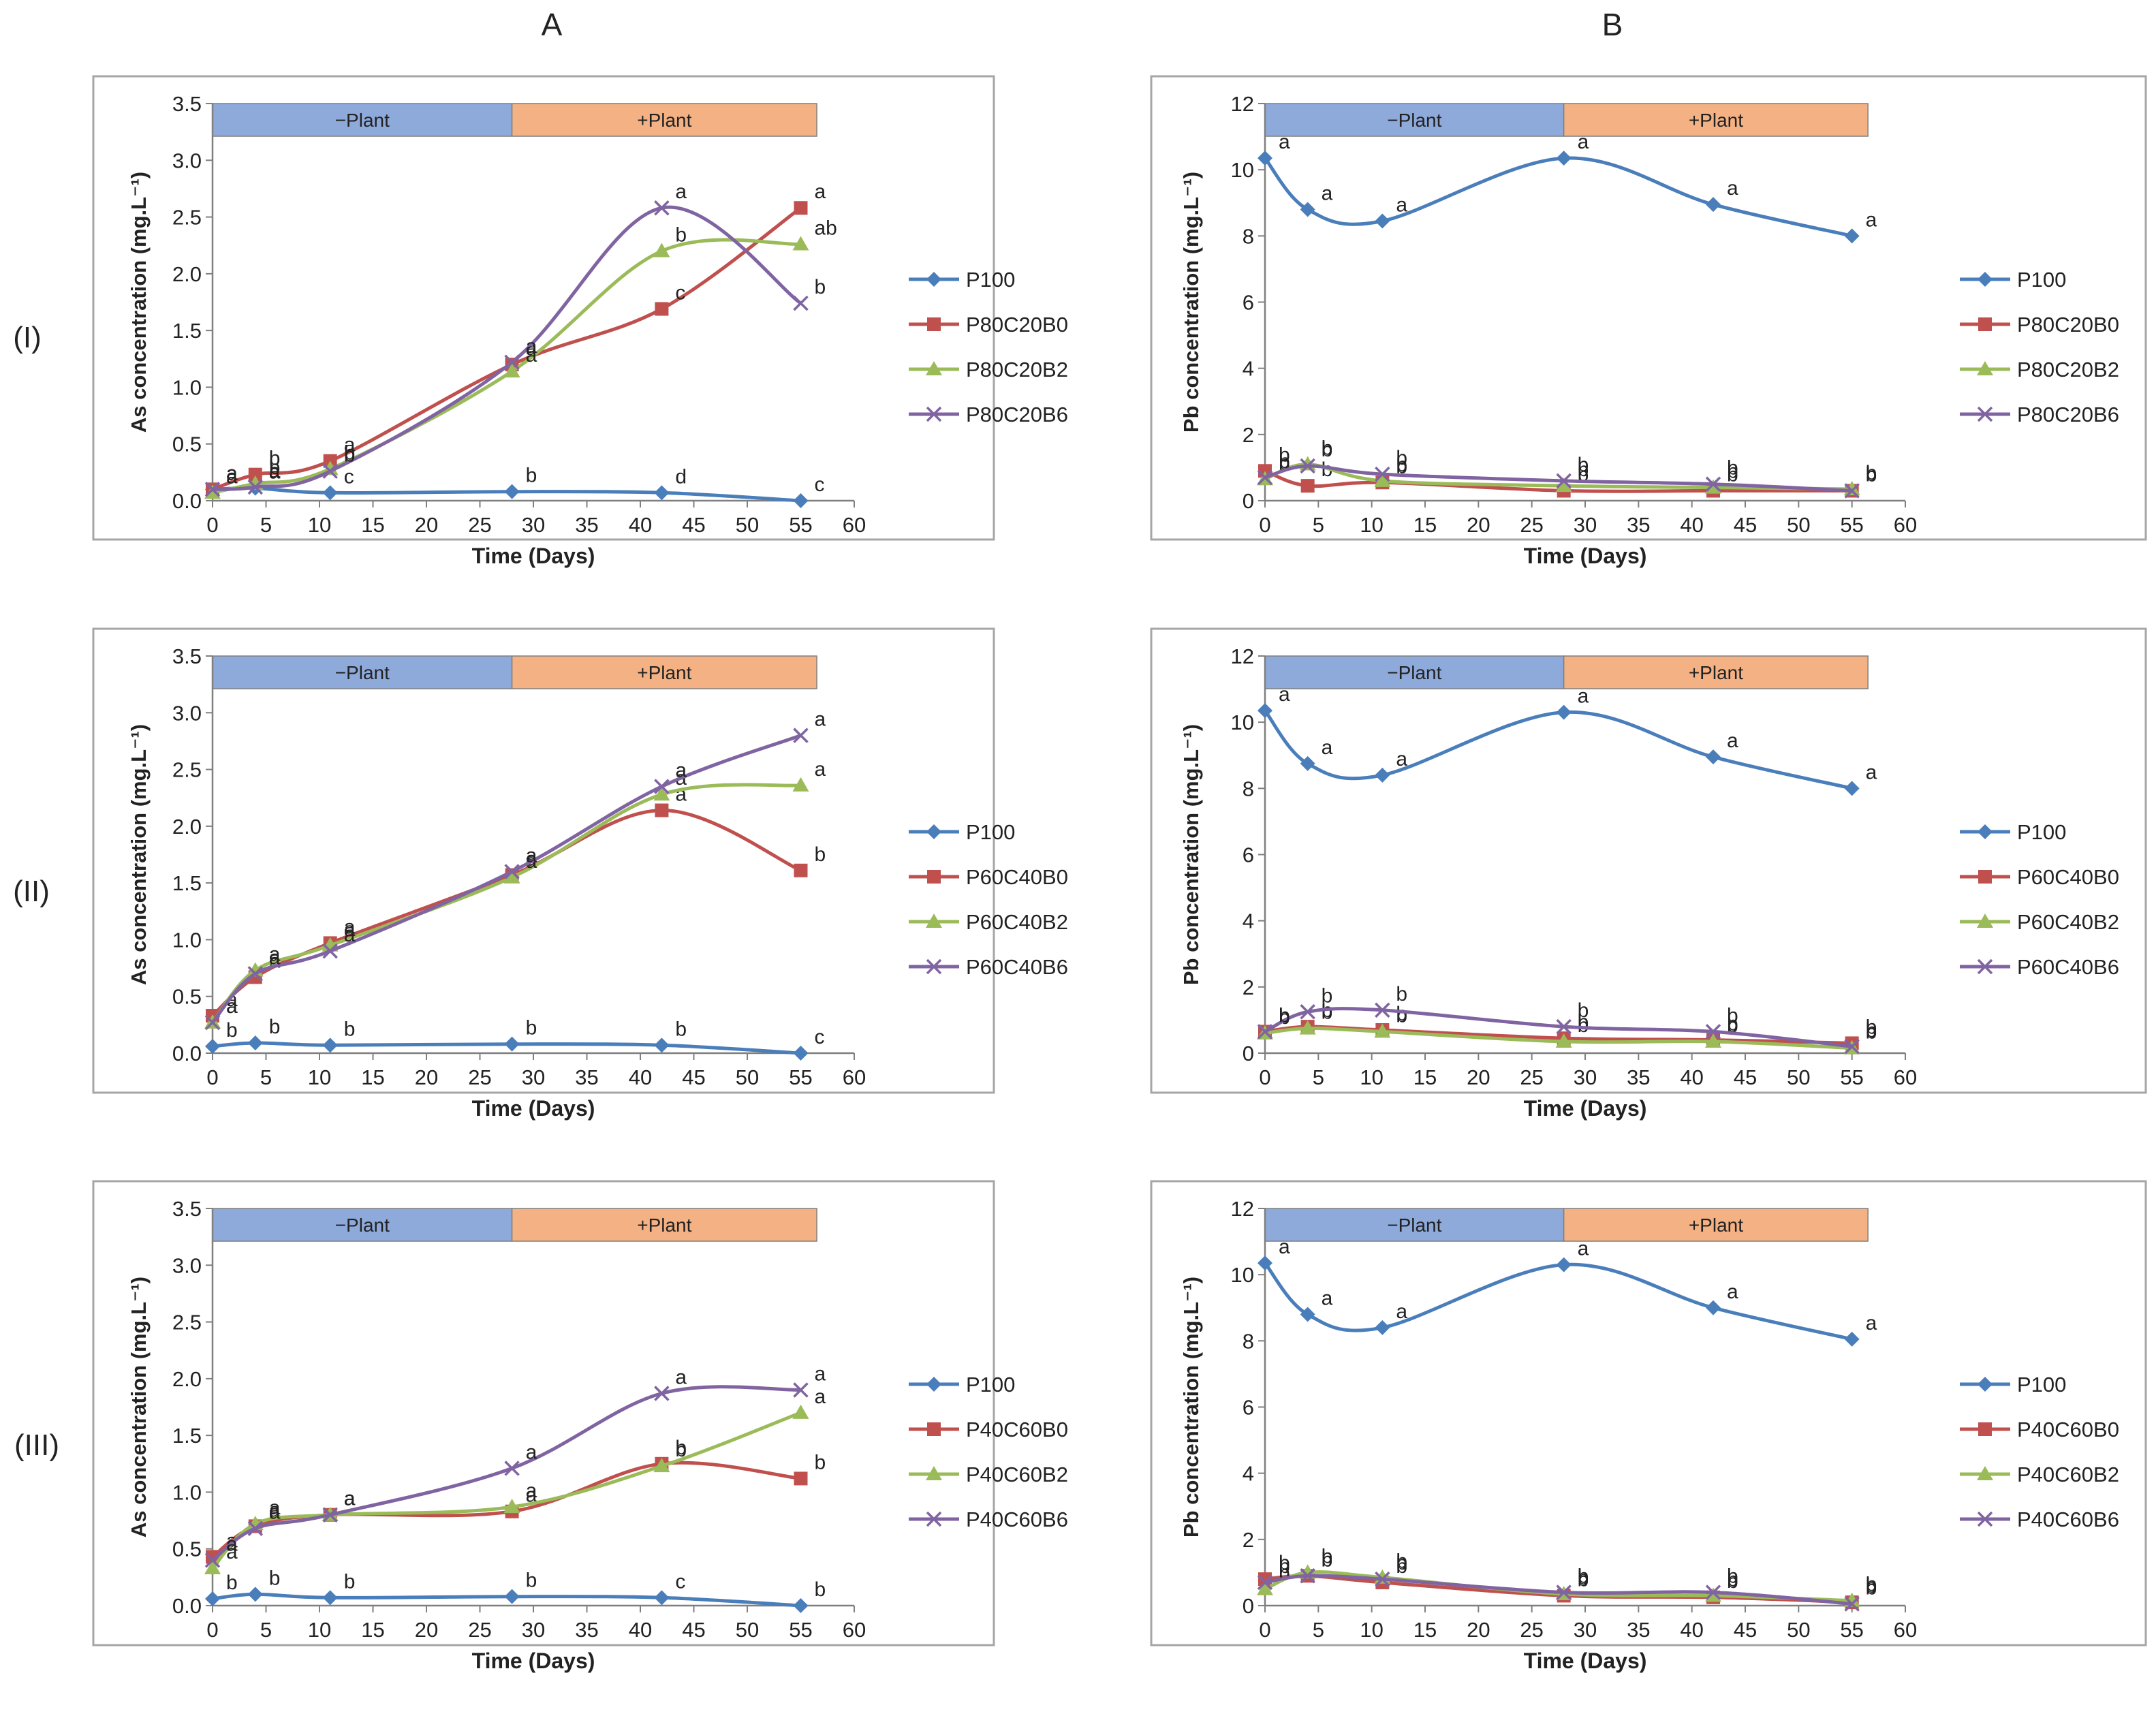 The image size is (2156, 1733). What do you see at coordinates (1242, 1275) in the screenshot?
I see `y-tick-label: 10` at bounding box center [1242, 1275].